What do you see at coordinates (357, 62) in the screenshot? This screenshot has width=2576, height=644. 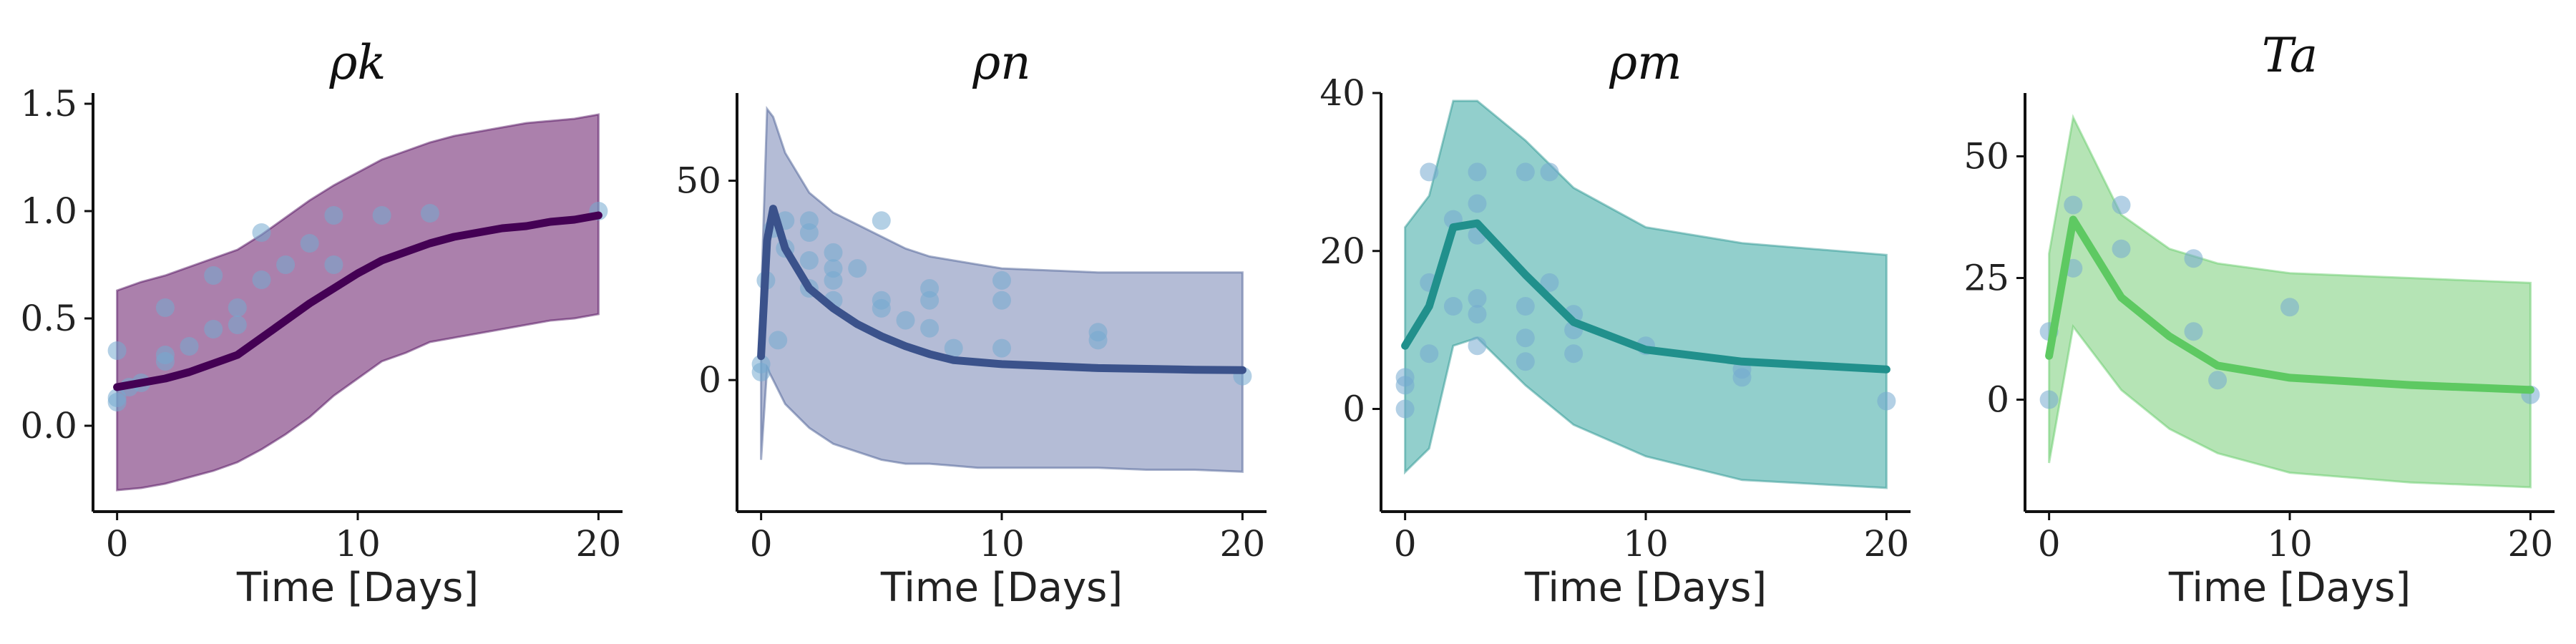 I see `chart-title: ρk` at bounding box center [357, 62].